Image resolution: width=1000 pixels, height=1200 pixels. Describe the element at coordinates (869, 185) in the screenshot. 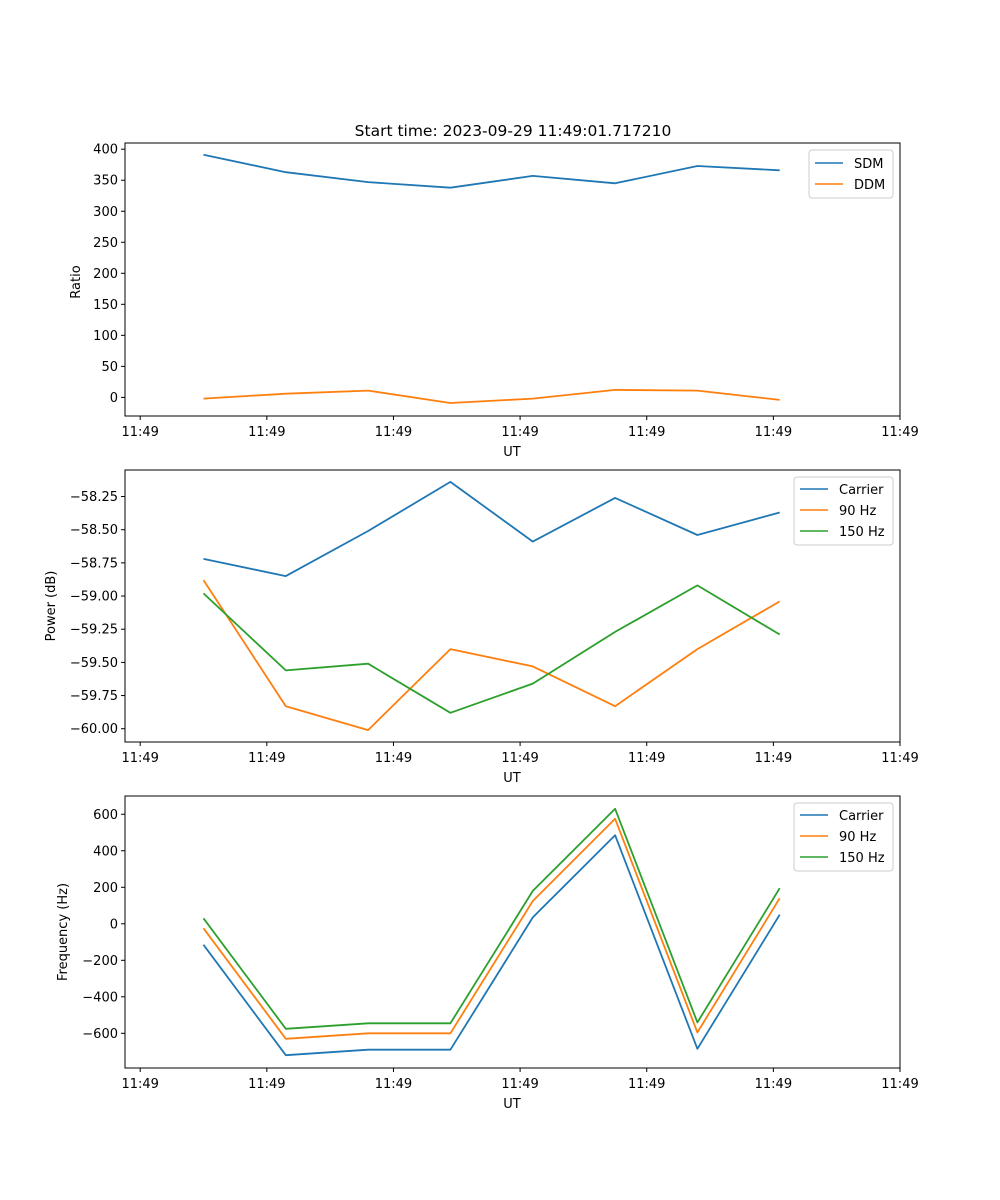

I see `ratio-legend-label-ddm: DDM` at that location.